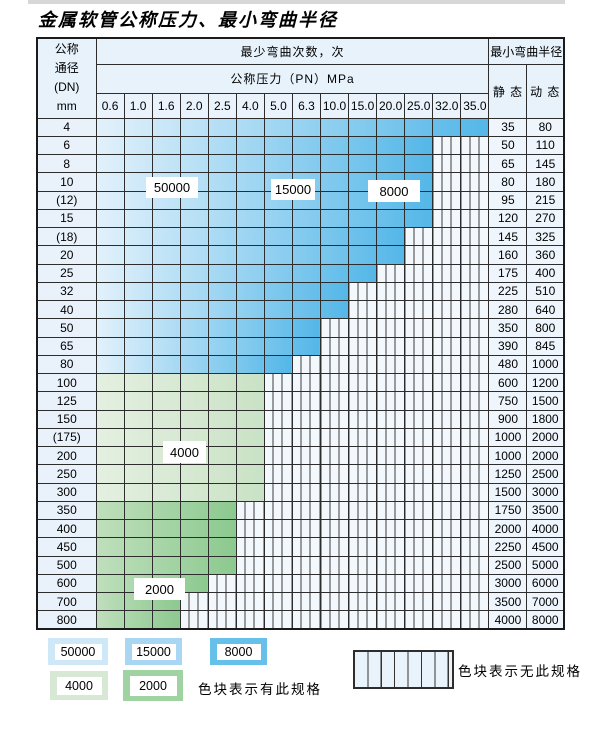  Describe the element at coordinates (66, 401) in the screenshot. I see `dn-cell: 125` at that location.